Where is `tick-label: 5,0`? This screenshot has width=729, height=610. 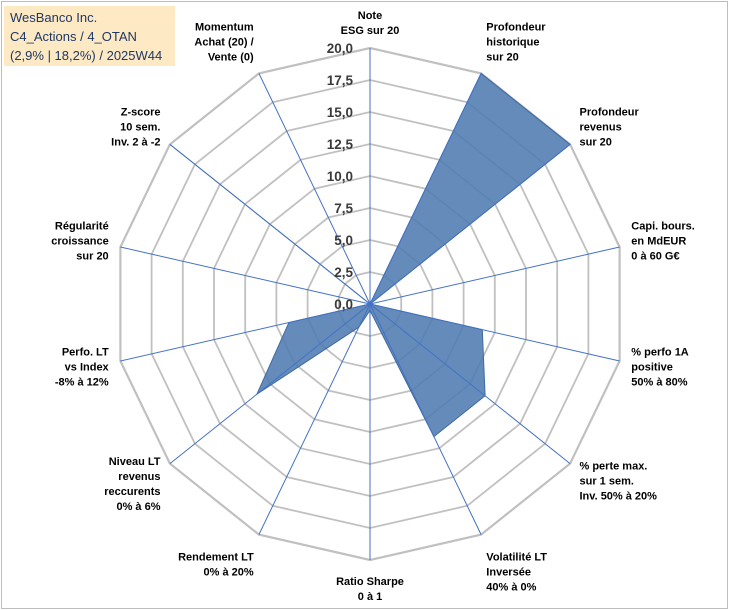
tick-label: 5,0 is located at coordinates (343, 240).